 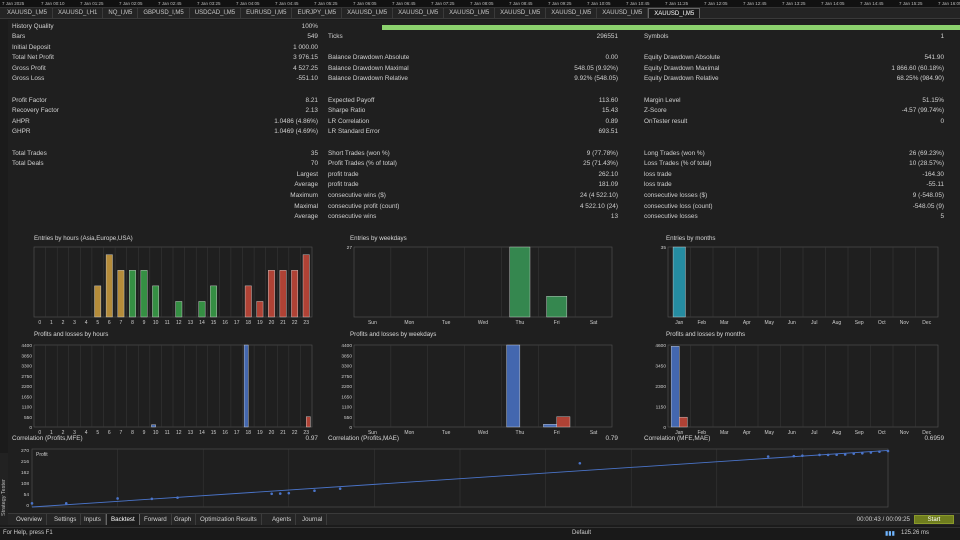 What do you see at coordinates (682, 58) in the screenshot?
I see `stat-label: Equity Drawdown Absolute` at bounding box center [682, 58].